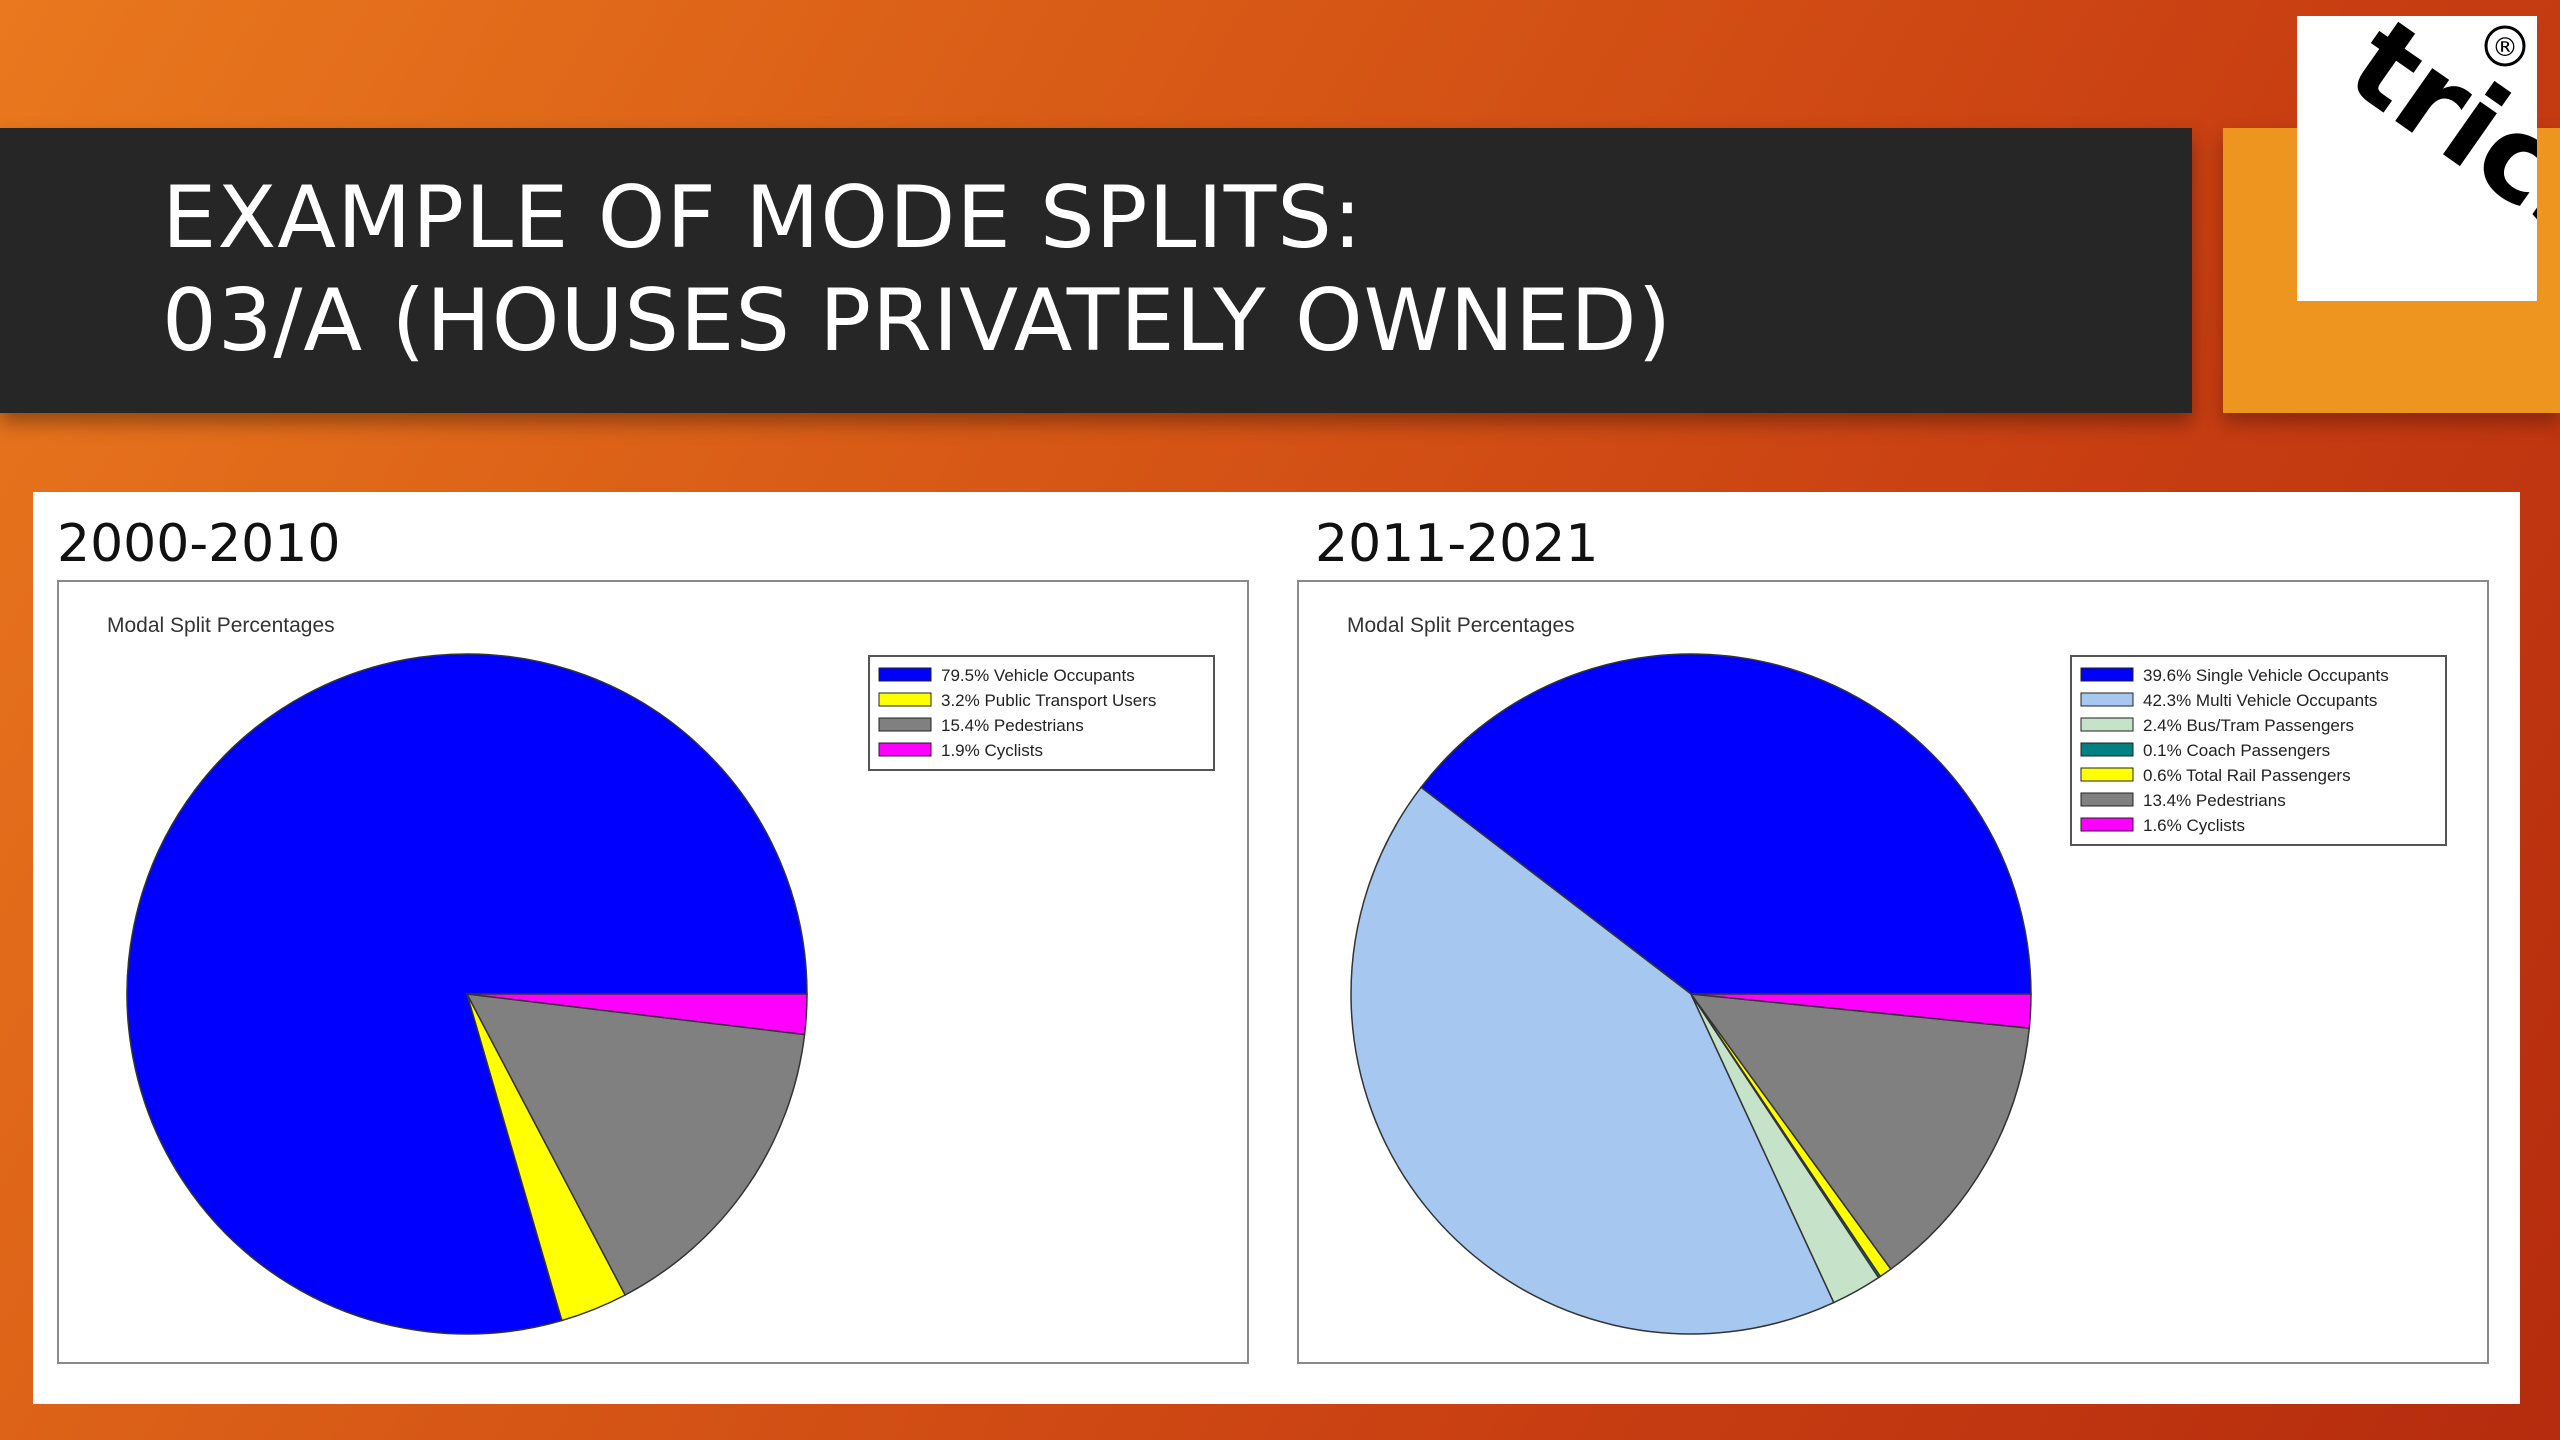 This screenshot has height=1440, width=2560. What do you see at coordinates (1048, 700) in the screenshot?
I see `legend-label: 3.2% Public Transport Users` at bounding box center [1048, 700].